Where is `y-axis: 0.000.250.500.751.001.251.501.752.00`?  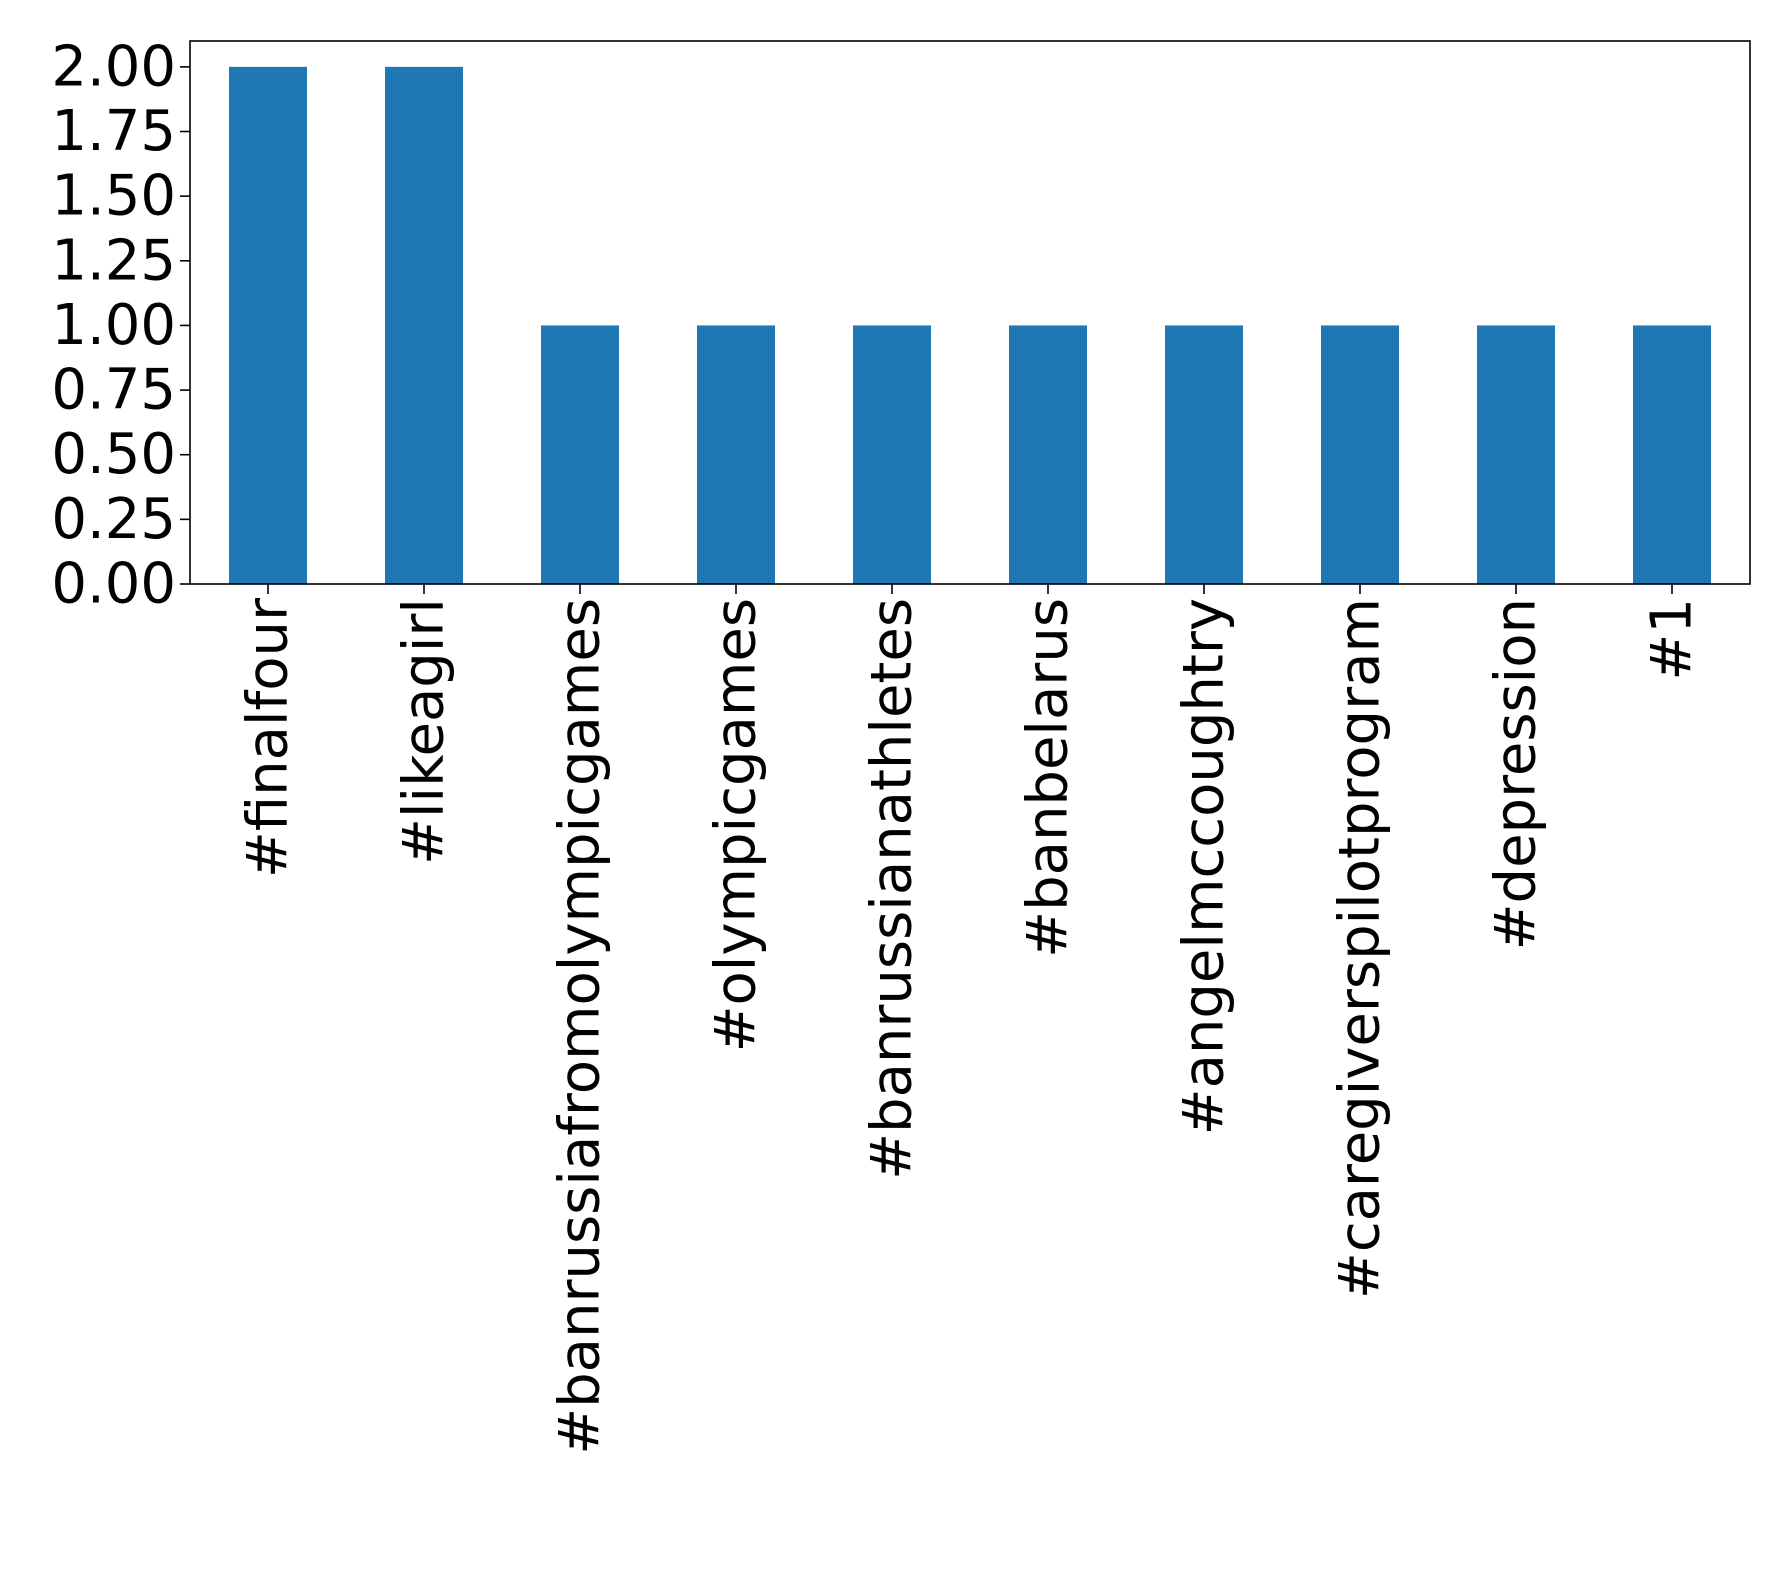 y-axis: 0.000.250.500.751.001.251.501.752.00 is located at coordinates (120, 325).